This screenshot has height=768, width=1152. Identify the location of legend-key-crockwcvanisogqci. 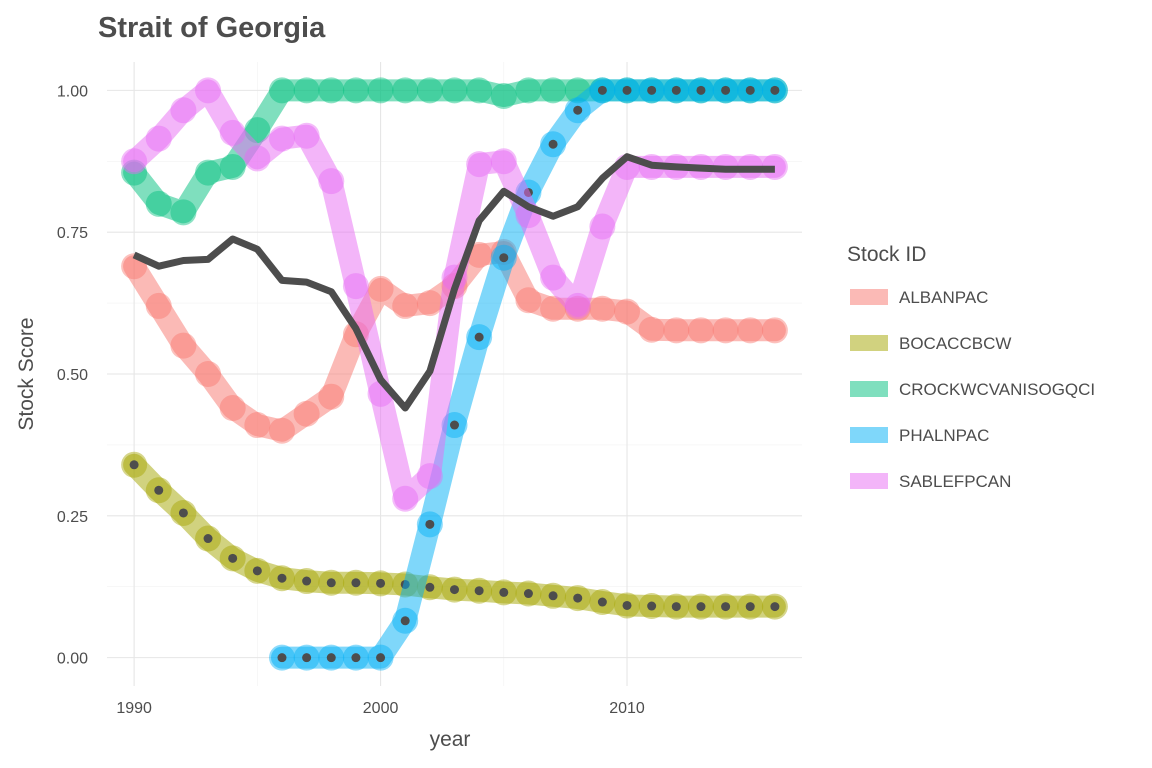
(869, 389).